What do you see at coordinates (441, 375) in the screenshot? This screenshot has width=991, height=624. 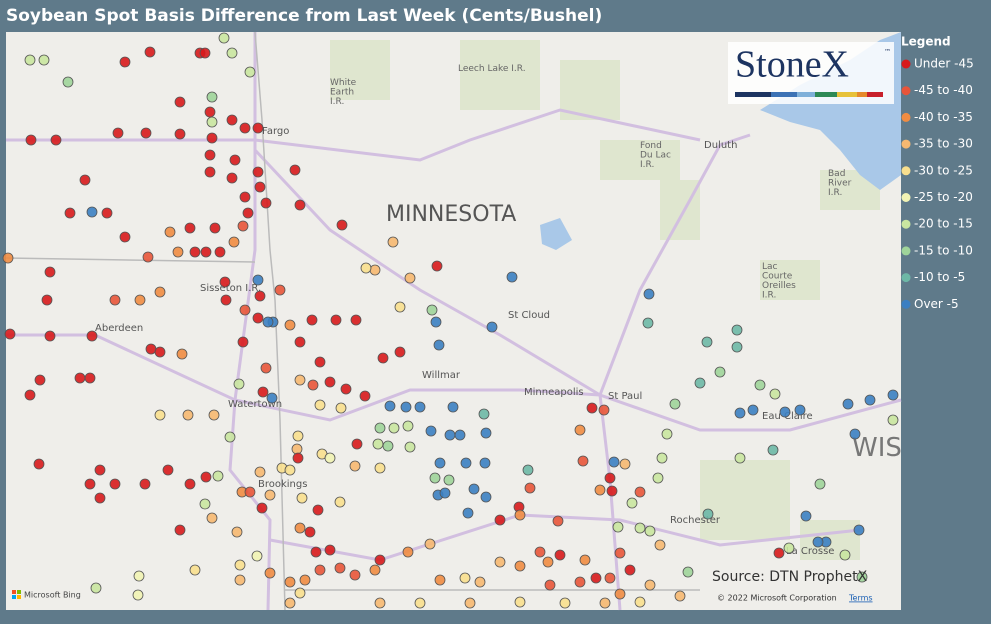 I see `place-label: Willmar` at bounding box center [441, 375].